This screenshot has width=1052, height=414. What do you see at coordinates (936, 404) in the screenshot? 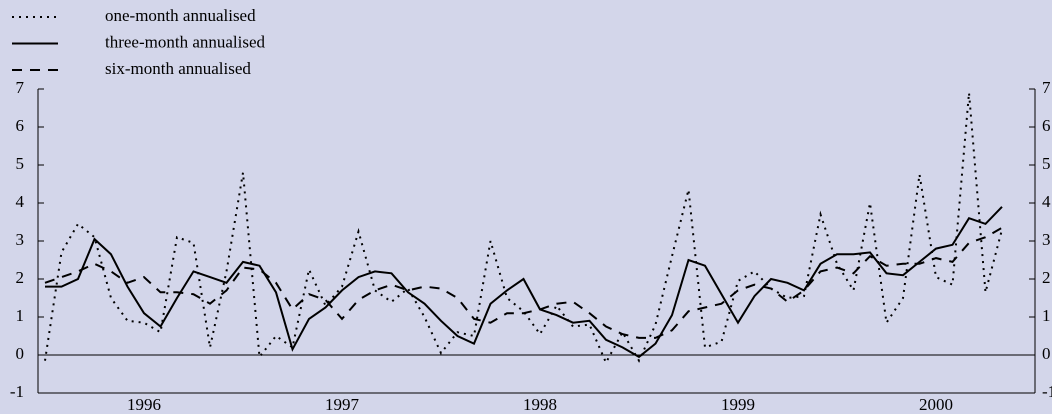
I see `x-tick-label: 2000` at bounding box center [936, 404].